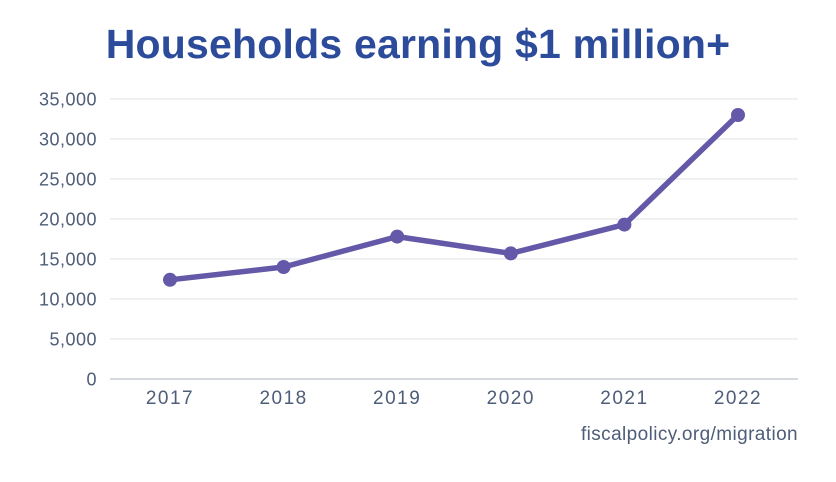 The height and width of the screenshot is (482, 836). What do you see at coordinates (624, 224) in the screenshot?
I see `data-point-2021` at bounding box center [624, 224].